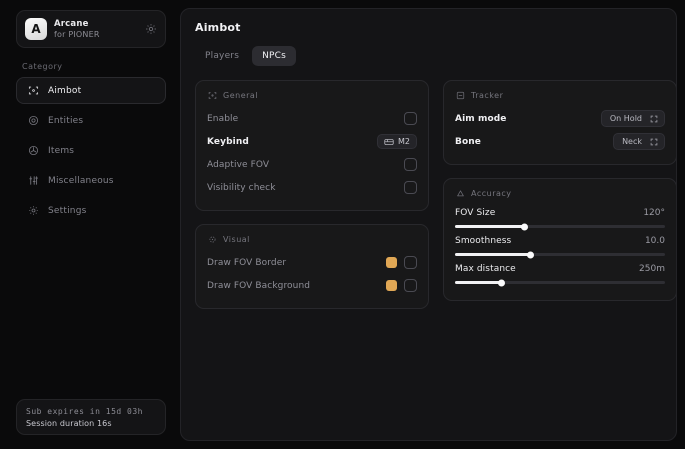 Image resolution: width=685 pixels, height=449 pixels. Describe the element at coordinates (312, 95) in the screenshot. I see `general-card-header: General` at that location.